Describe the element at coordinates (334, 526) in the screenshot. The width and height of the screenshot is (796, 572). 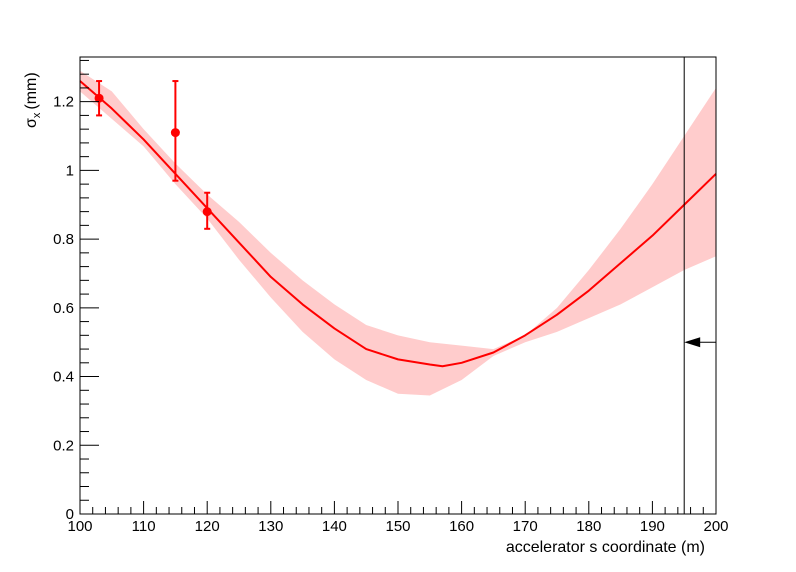
I see `x-tick-label: 140` at that location.